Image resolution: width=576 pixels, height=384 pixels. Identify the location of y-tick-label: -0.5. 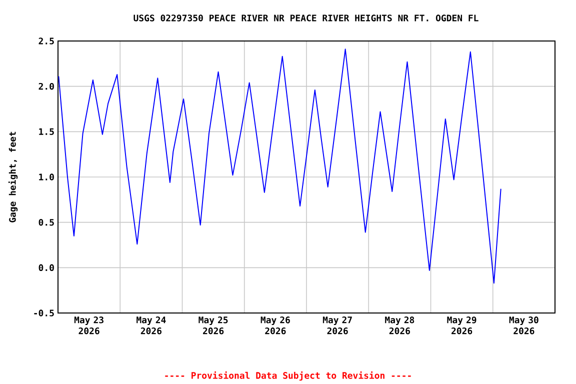
(44, 313).